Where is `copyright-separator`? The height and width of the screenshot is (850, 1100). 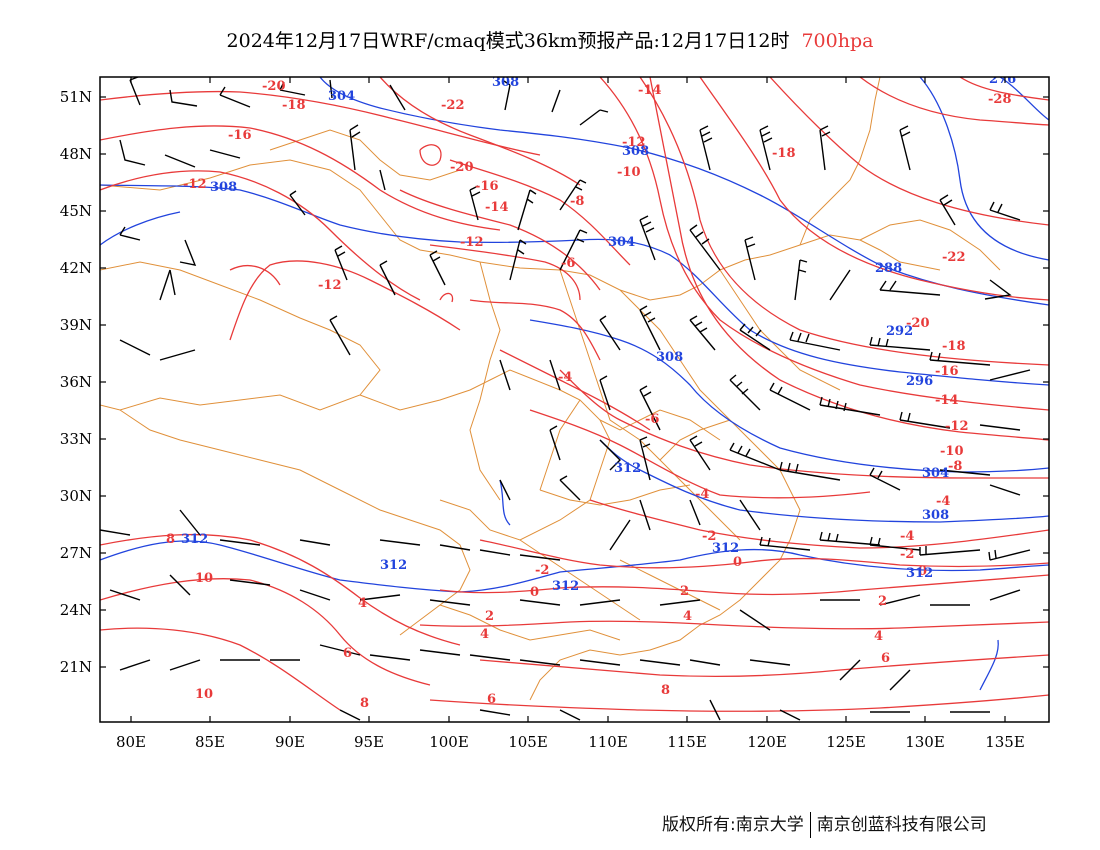 copyright-separator is located at coordinates (810, 825).